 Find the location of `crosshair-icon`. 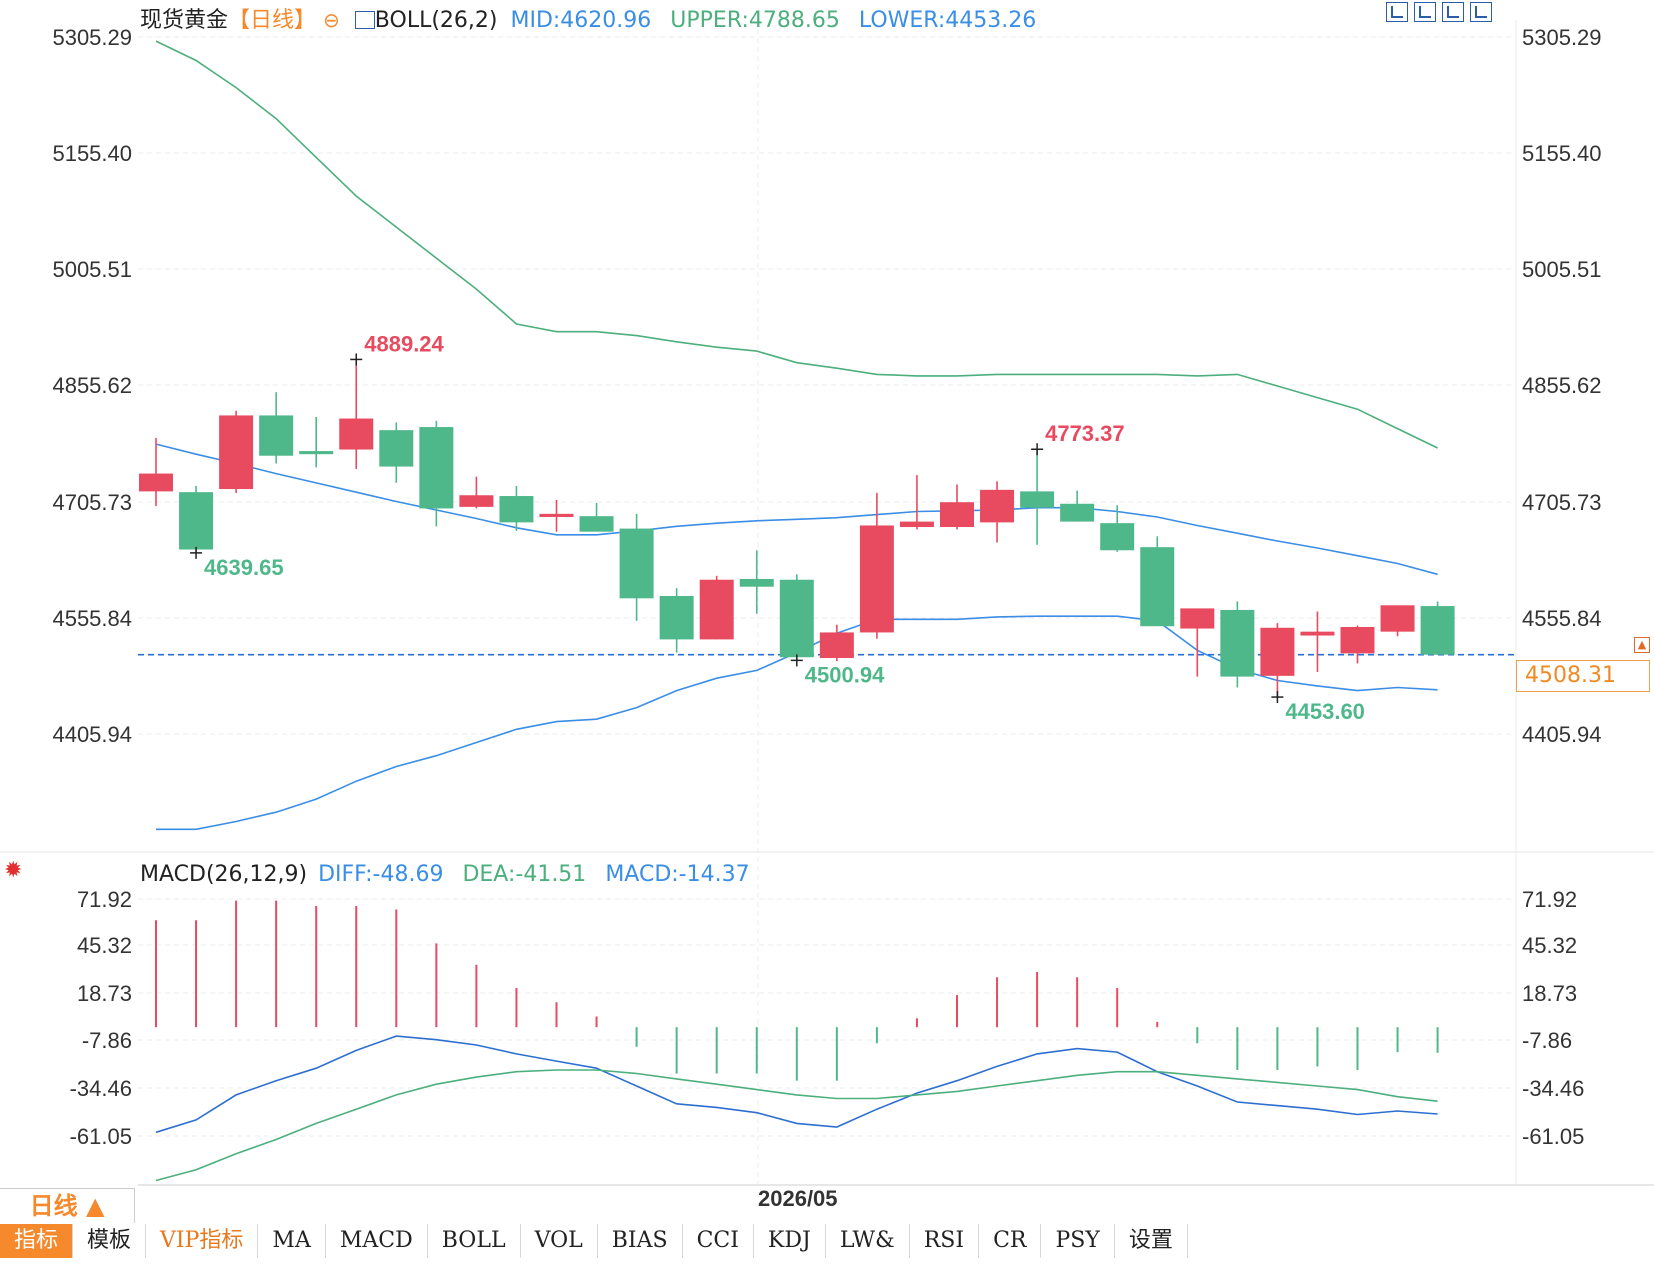

crosshair-icon is located at coordinates (1397, 12).